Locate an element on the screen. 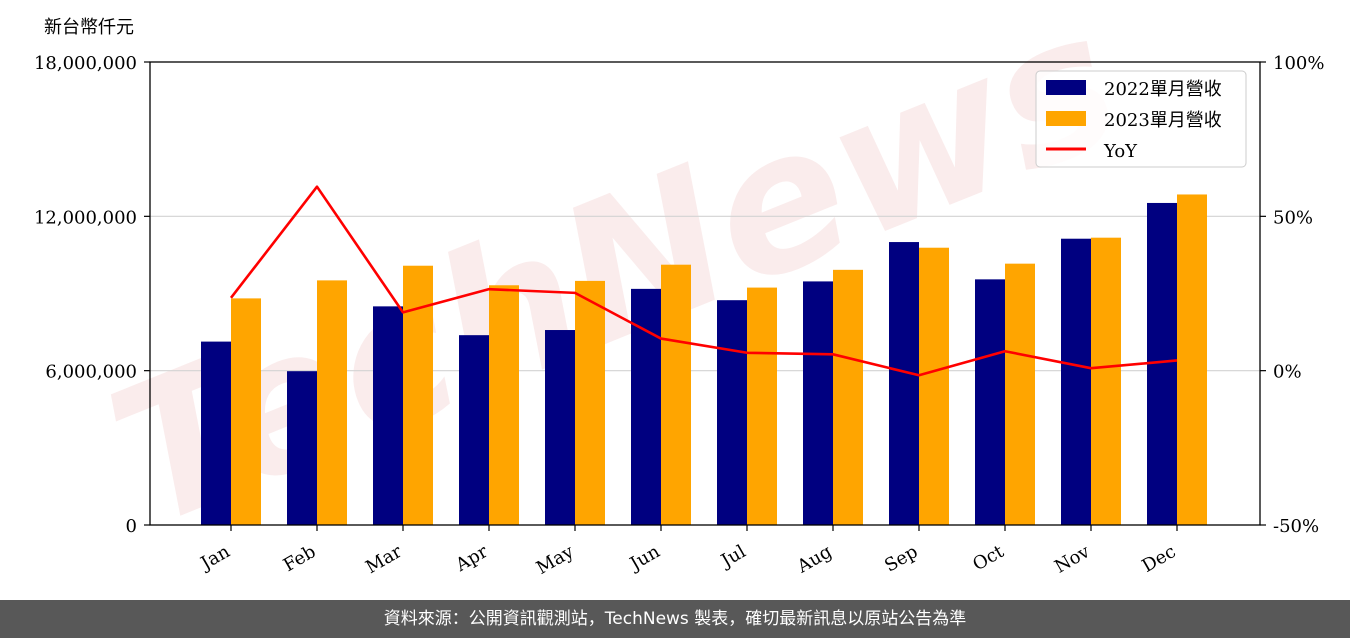 Image resolution: width=1350 pixels, height=638 pixels. bar-2022-jun is located at coordinates (646, 406).